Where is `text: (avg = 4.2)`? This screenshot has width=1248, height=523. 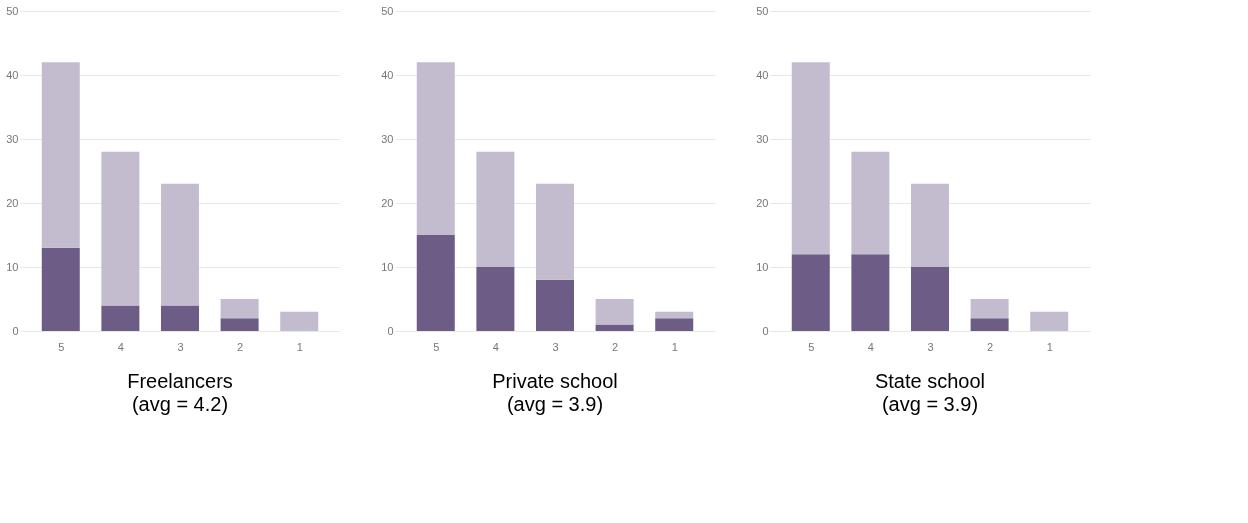
text: (avg = 4.2) is located at coordinates (180, 404).